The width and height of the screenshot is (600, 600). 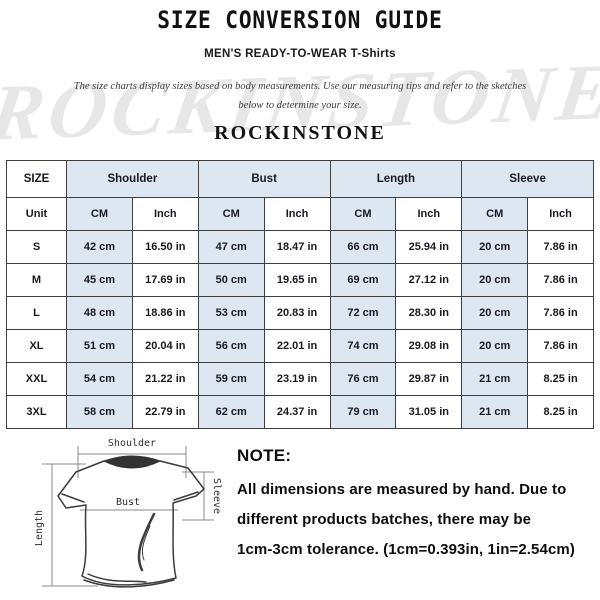 I want to click on measure-cell: 59 cm, so click(x=231, y=379).